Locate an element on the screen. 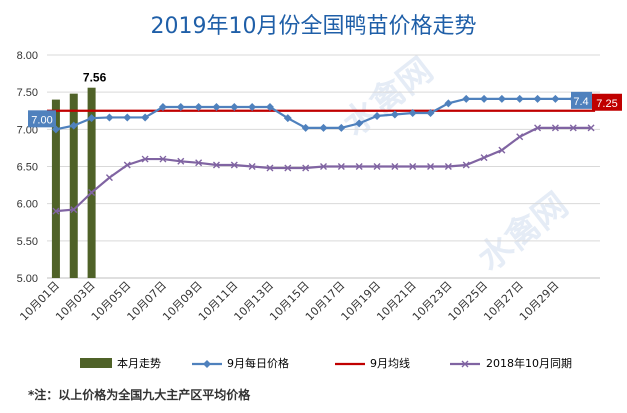 This screenshot has width=627, height=413. y-tick-label: 5.50 is located at coordinates (27, 242).